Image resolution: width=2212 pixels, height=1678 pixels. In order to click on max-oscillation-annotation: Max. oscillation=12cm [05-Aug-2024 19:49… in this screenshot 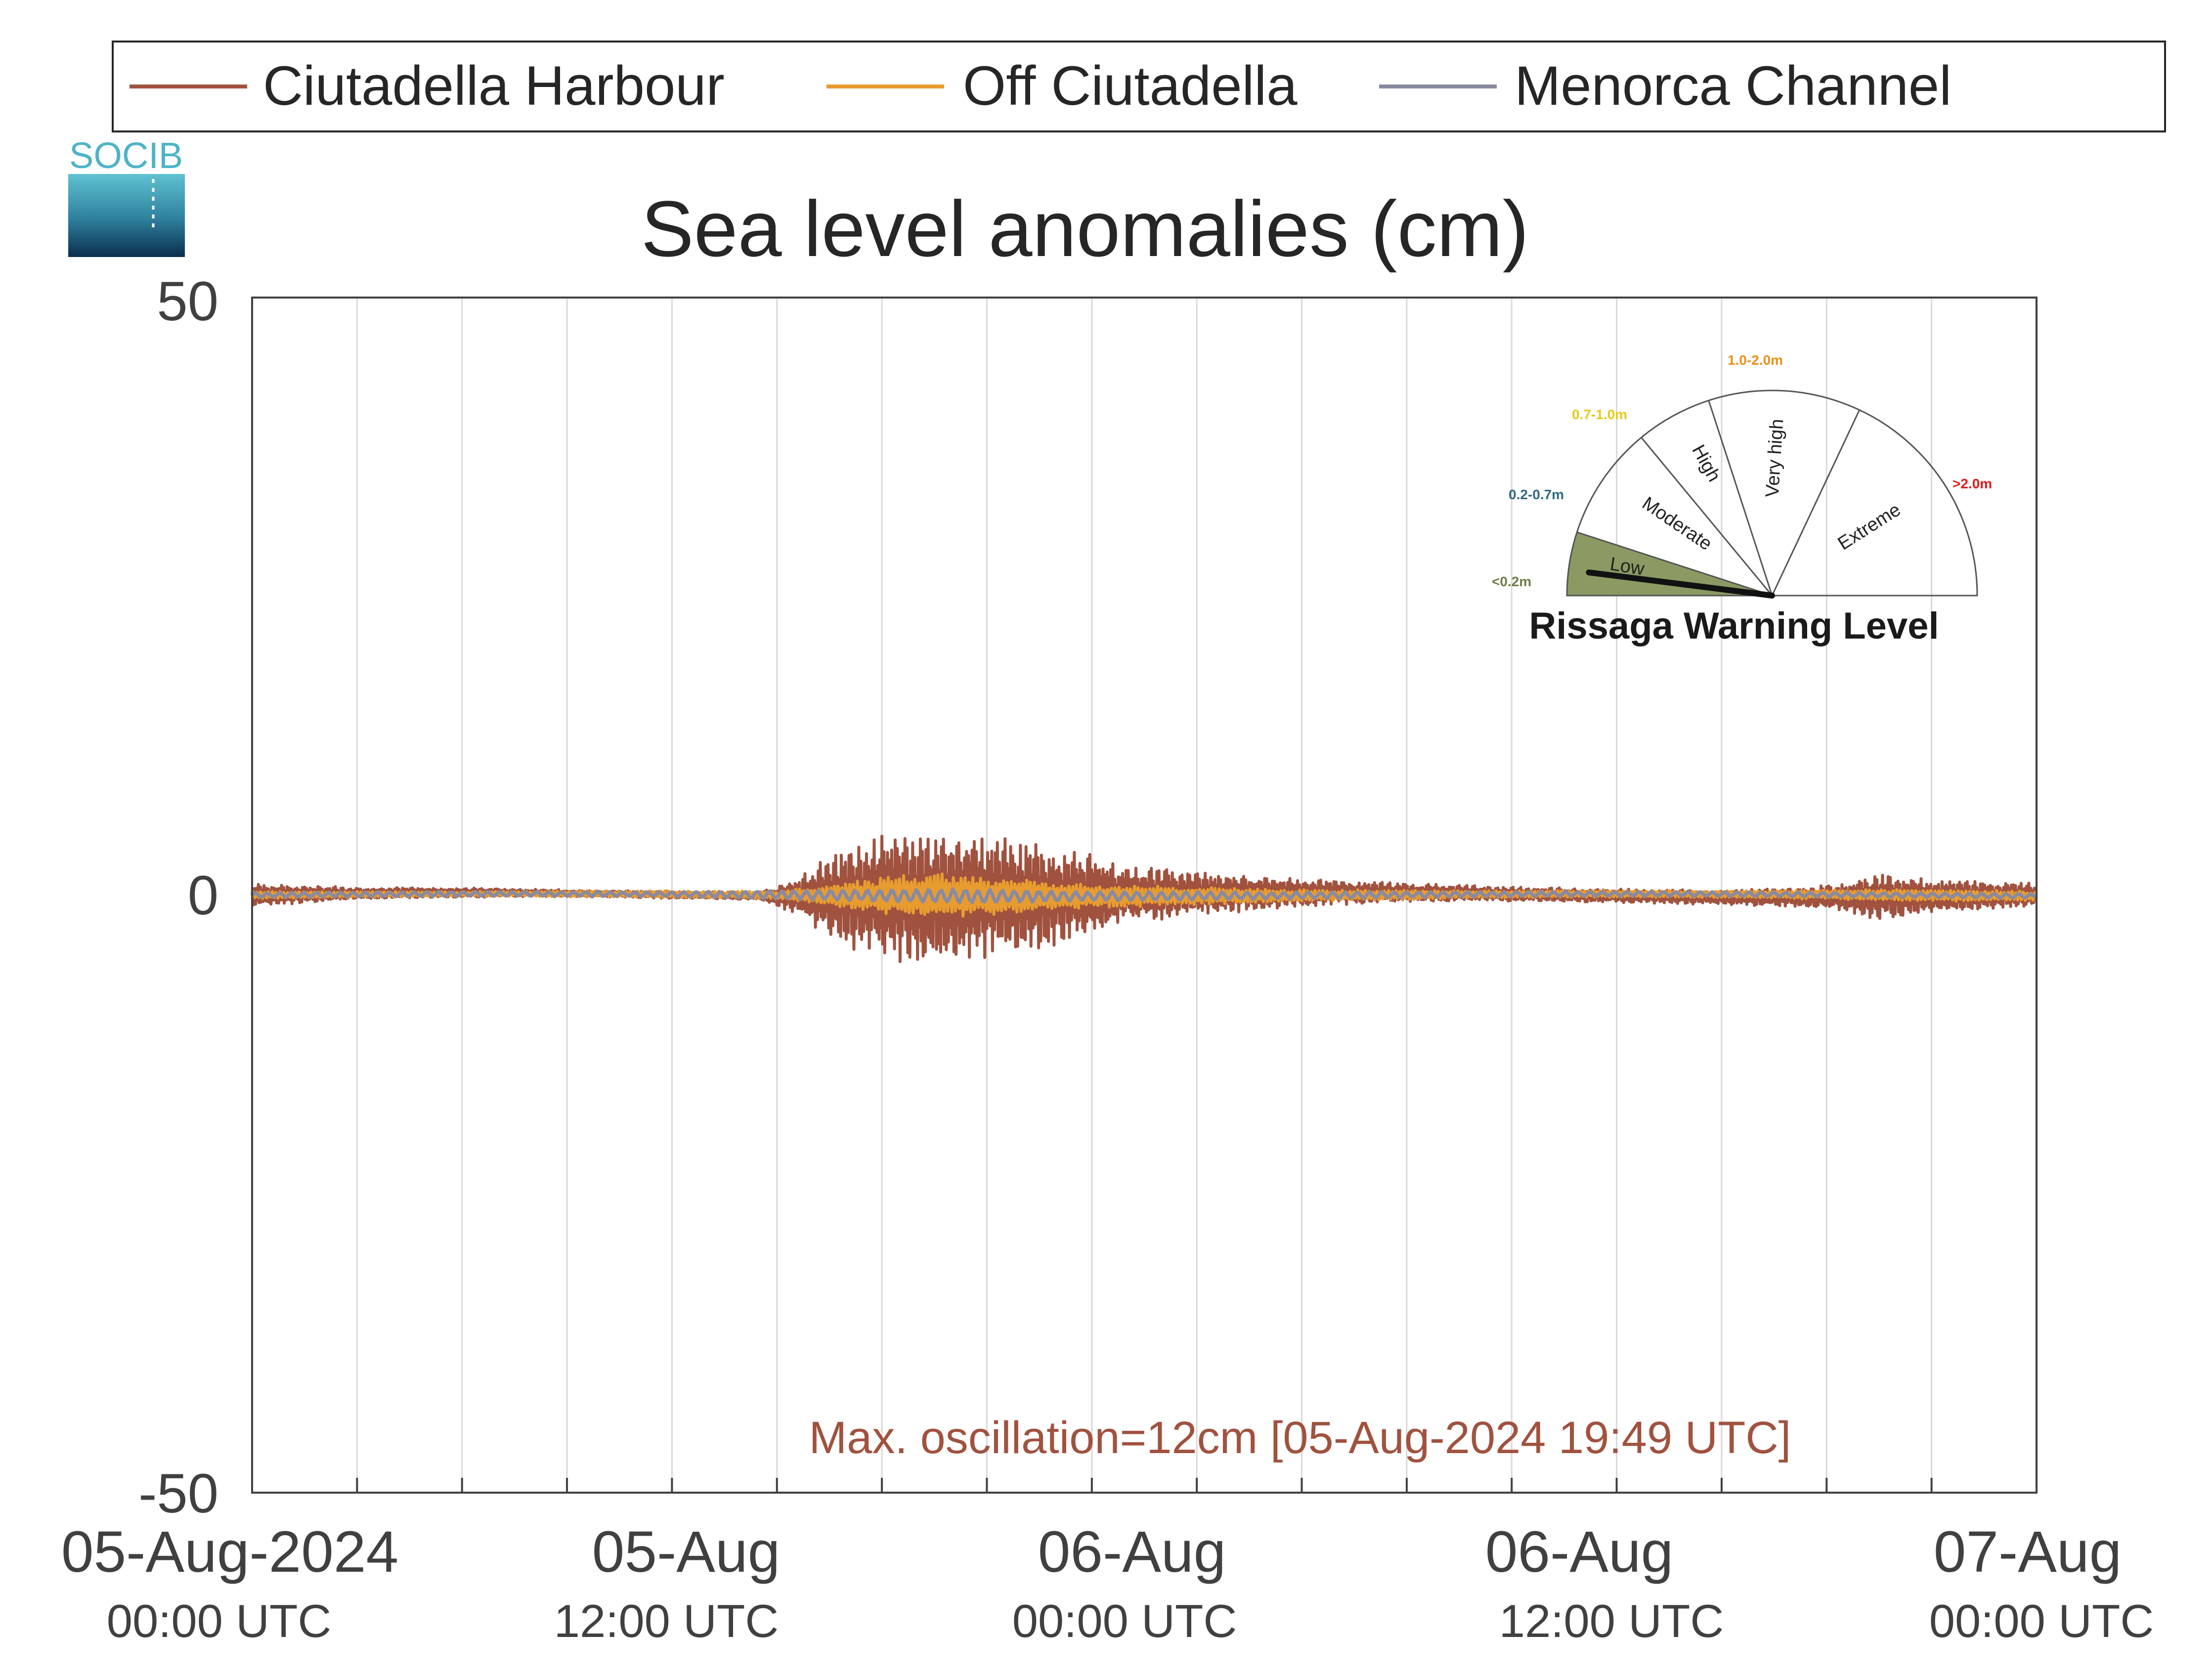, I will do `click(1300, 1438)`.